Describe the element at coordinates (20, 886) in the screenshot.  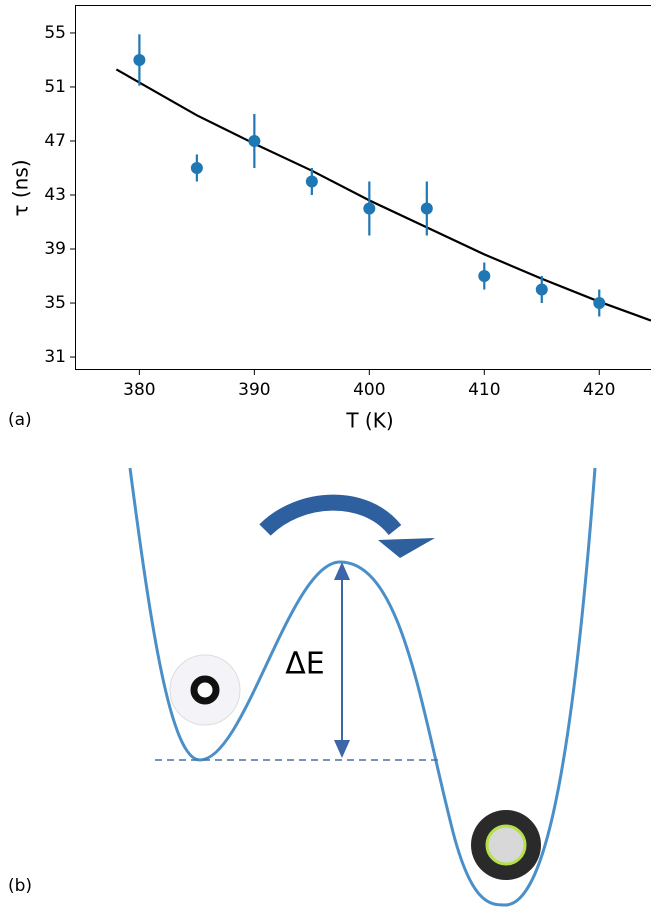
I see `panel-label: (b)` at that location.